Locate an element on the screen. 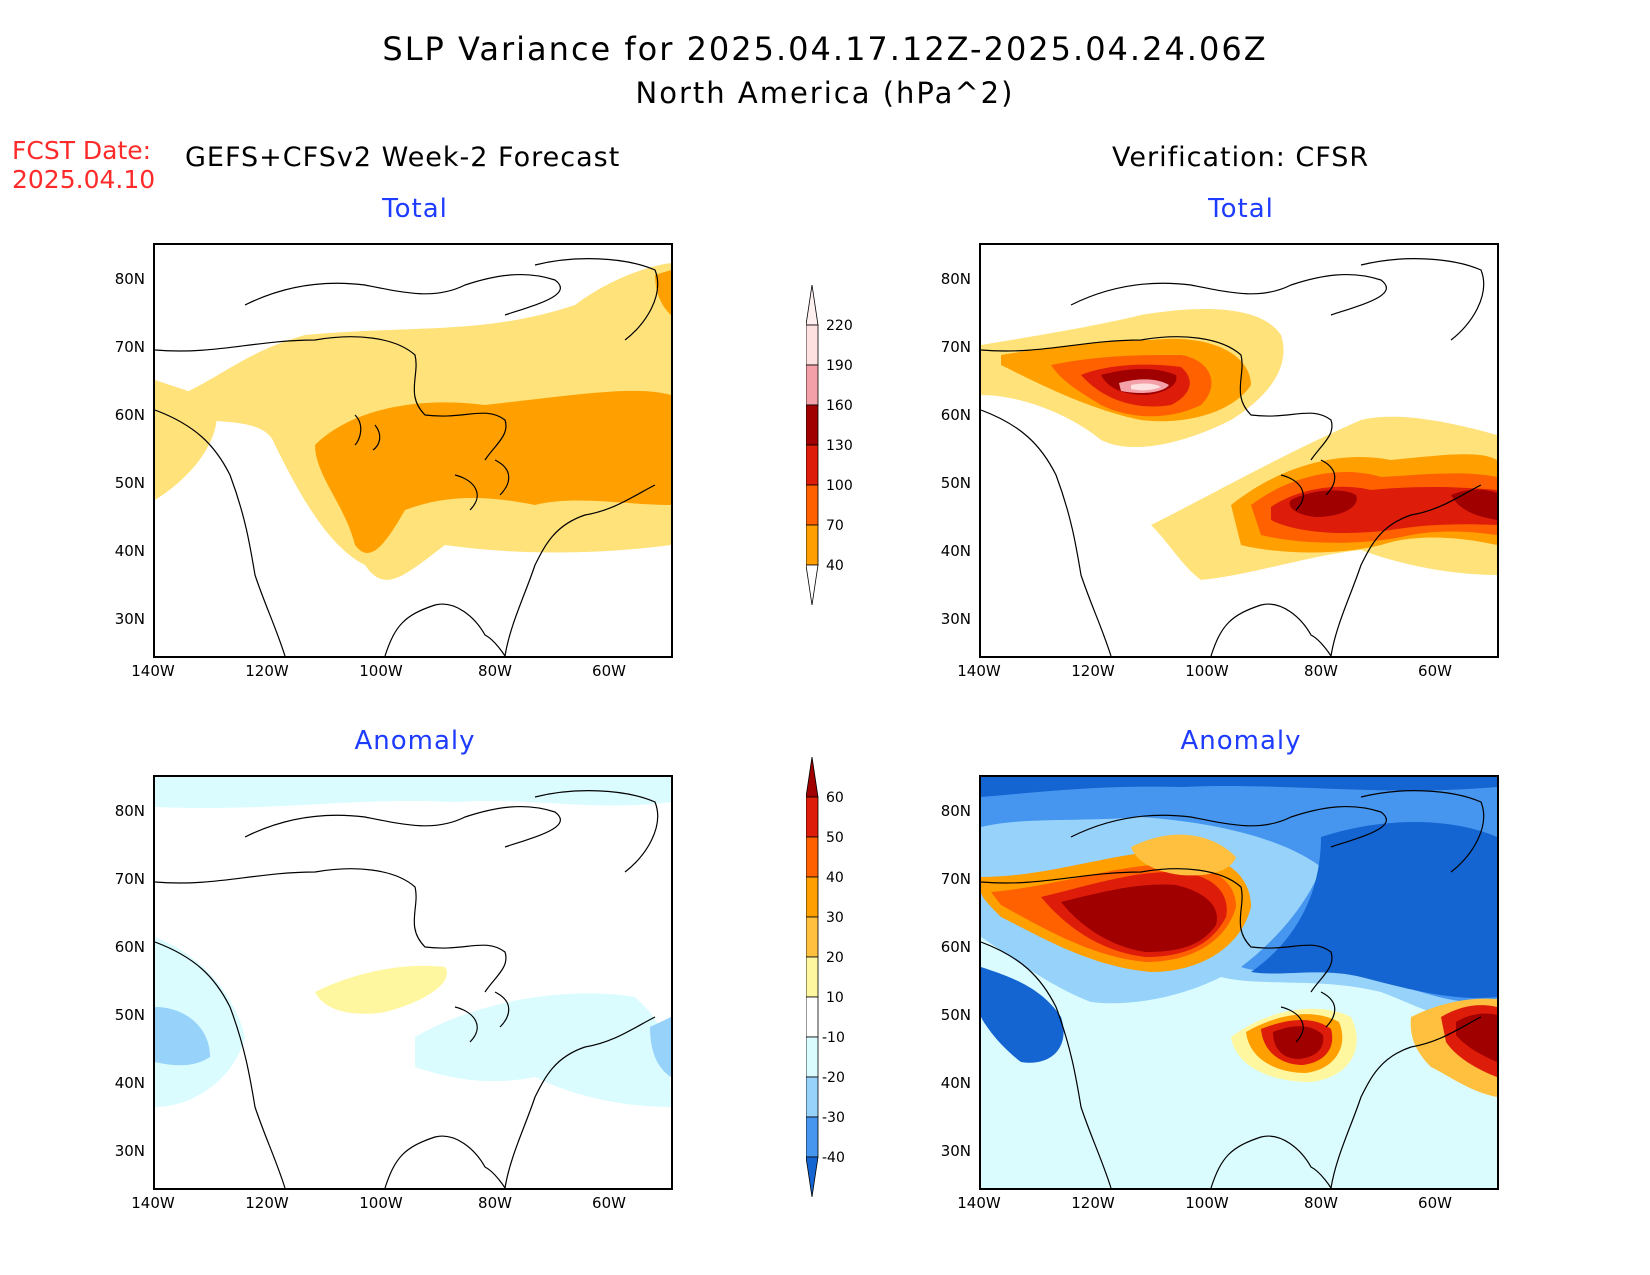 The width and height of the screenshot is (1650, 1275). fcst-total-map is located at coordinates (413, 450).